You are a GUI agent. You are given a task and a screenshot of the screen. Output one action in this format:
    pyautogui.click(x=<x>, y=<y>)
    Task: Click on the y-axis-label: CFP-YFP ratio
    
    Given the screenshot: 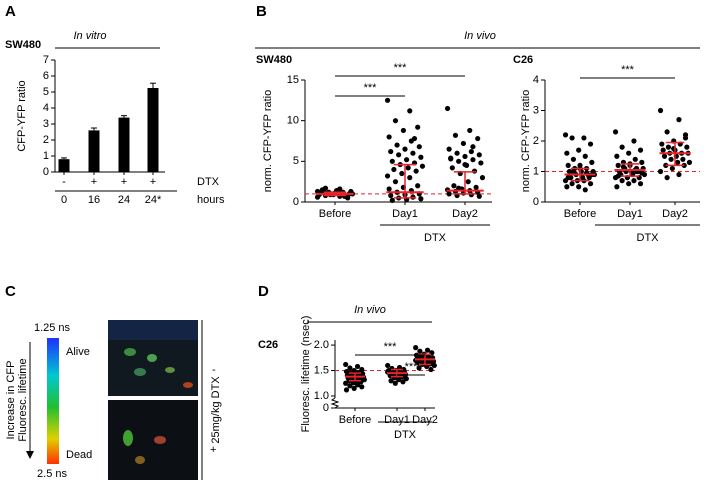 What is the action you would take?
    pyautogui.click(x=22, y=115)
    